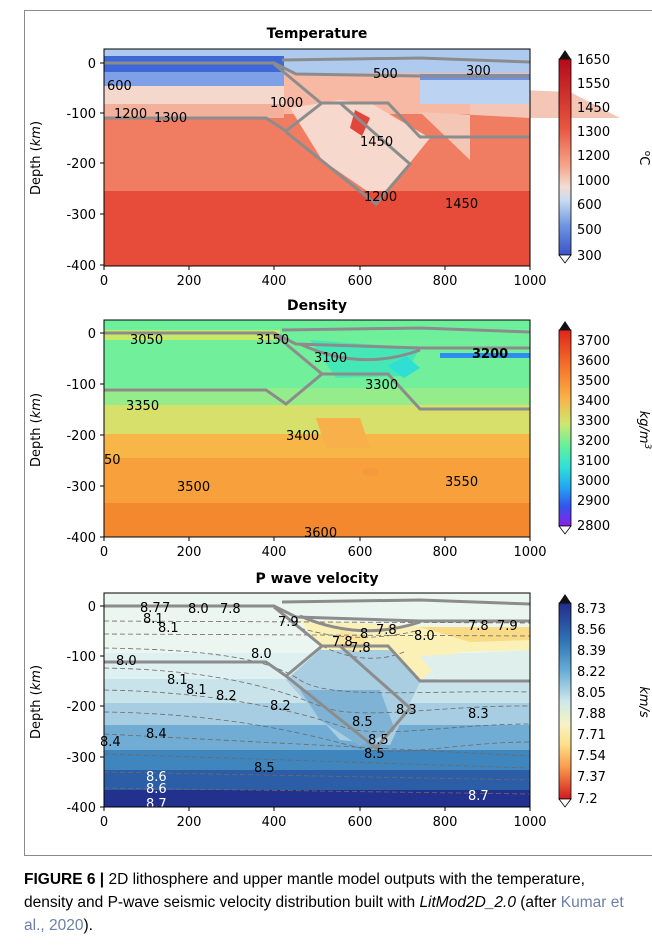 This screenshot has height=947, width=652. What do you see at coordinates (317, 131) in the screenshot?
I see `temperature-model-boundaries` at bounding box center [317, 131].